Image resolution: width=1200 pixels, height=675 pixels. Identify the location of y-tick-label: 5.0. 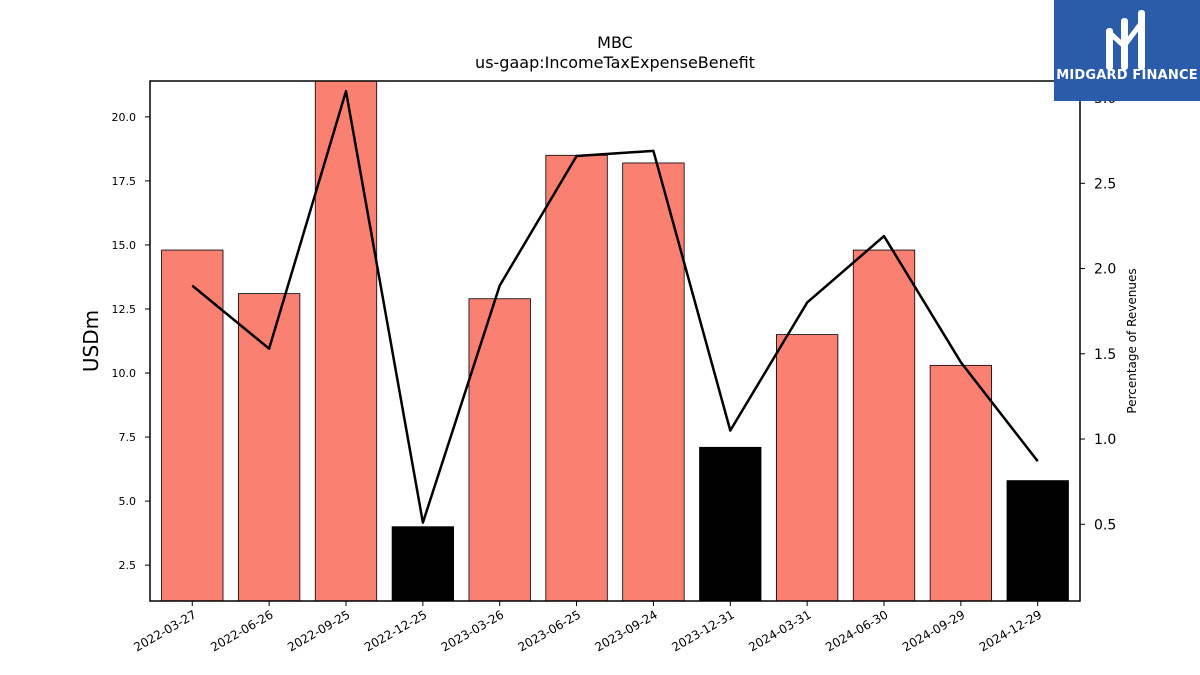
(128, 501).